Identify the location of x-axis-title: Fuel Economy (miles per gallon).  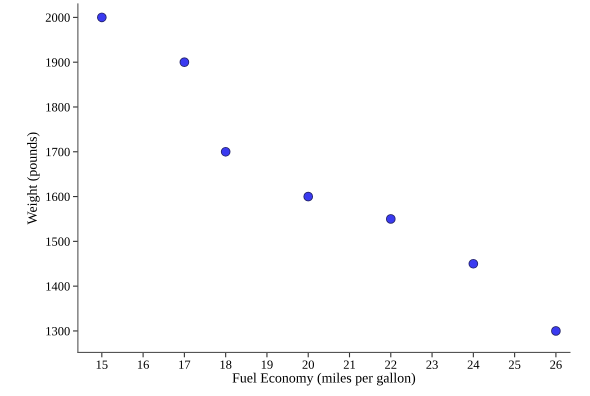
(324, 379).